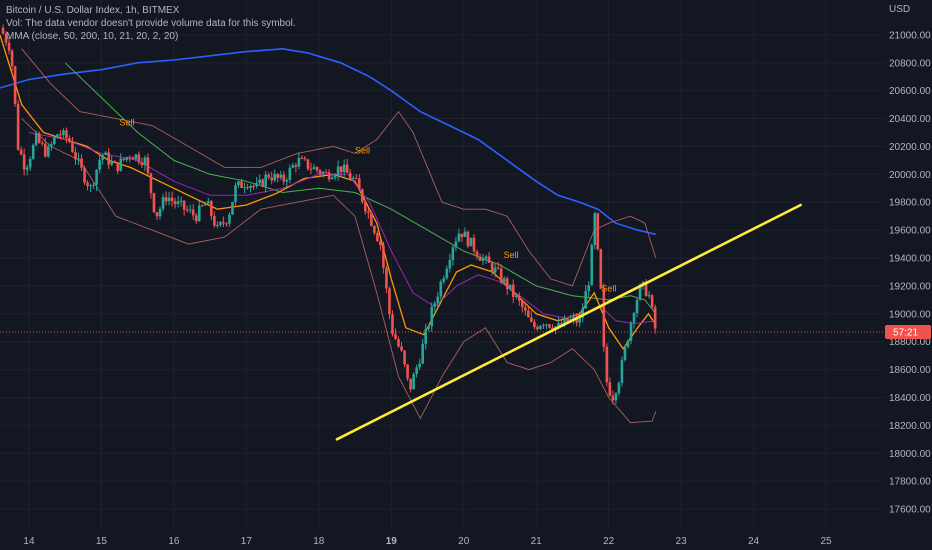 This screenshot has width=932, height=550. I want to click on time-tick-label: 15, so click(102, 541).